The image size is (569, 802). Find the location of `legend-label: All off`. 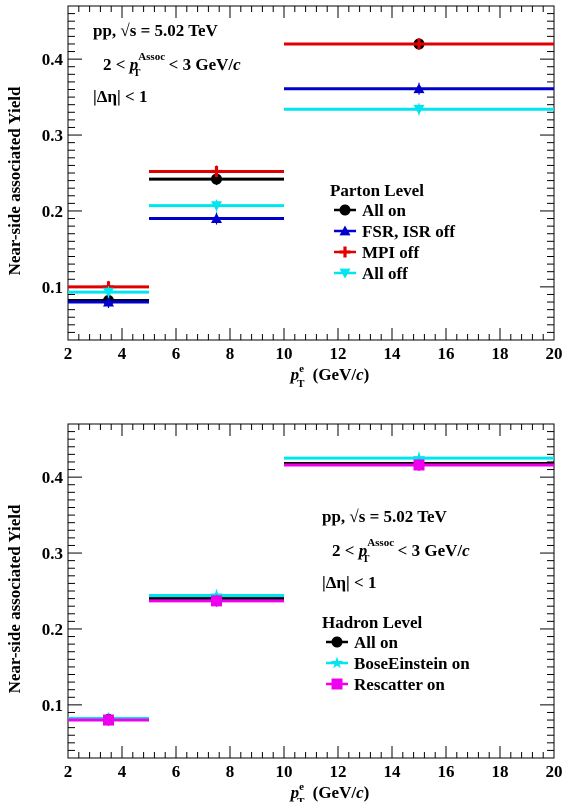

legend-label: All off is located at coordinates (385, 273).